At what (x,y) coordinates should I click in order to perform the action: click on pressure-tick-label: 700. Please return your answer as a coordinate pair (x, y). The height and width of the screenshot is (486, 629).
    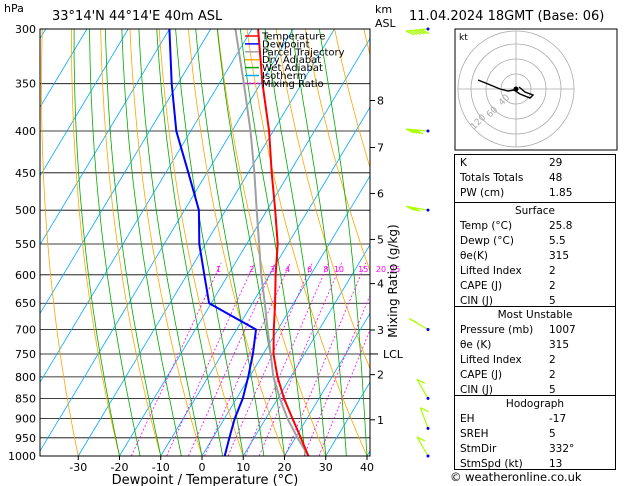
    Looking at the image, I should click on (25, 330).